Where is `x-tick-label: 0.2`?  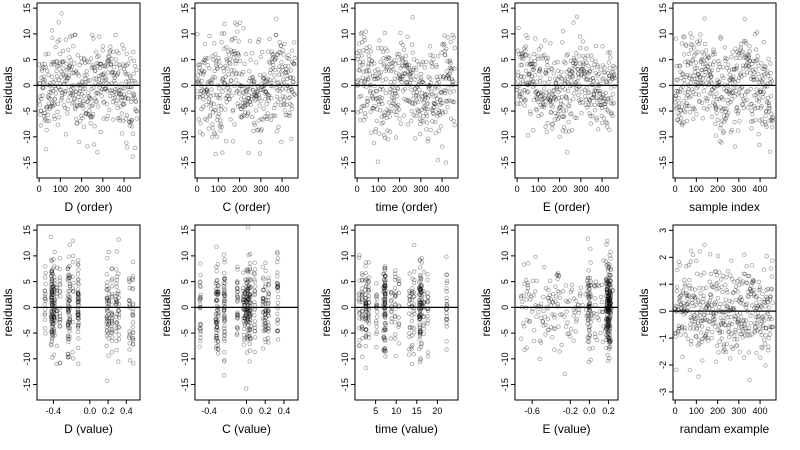
x-tick-label: 0.2 is located at coordinates (265, 411).